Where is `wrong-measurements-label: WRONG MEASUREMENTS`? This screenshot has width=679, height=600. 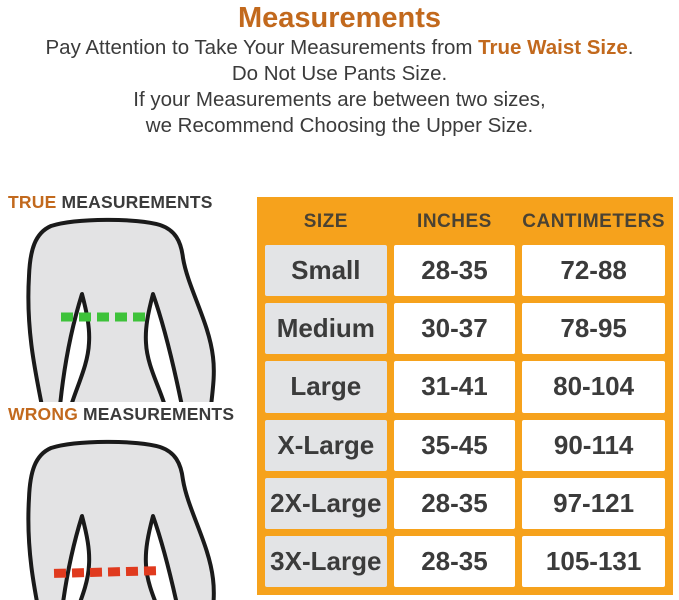 wrong-measurements-label: WRONG MEASUREMENTS is located at coordinates (121, 414).